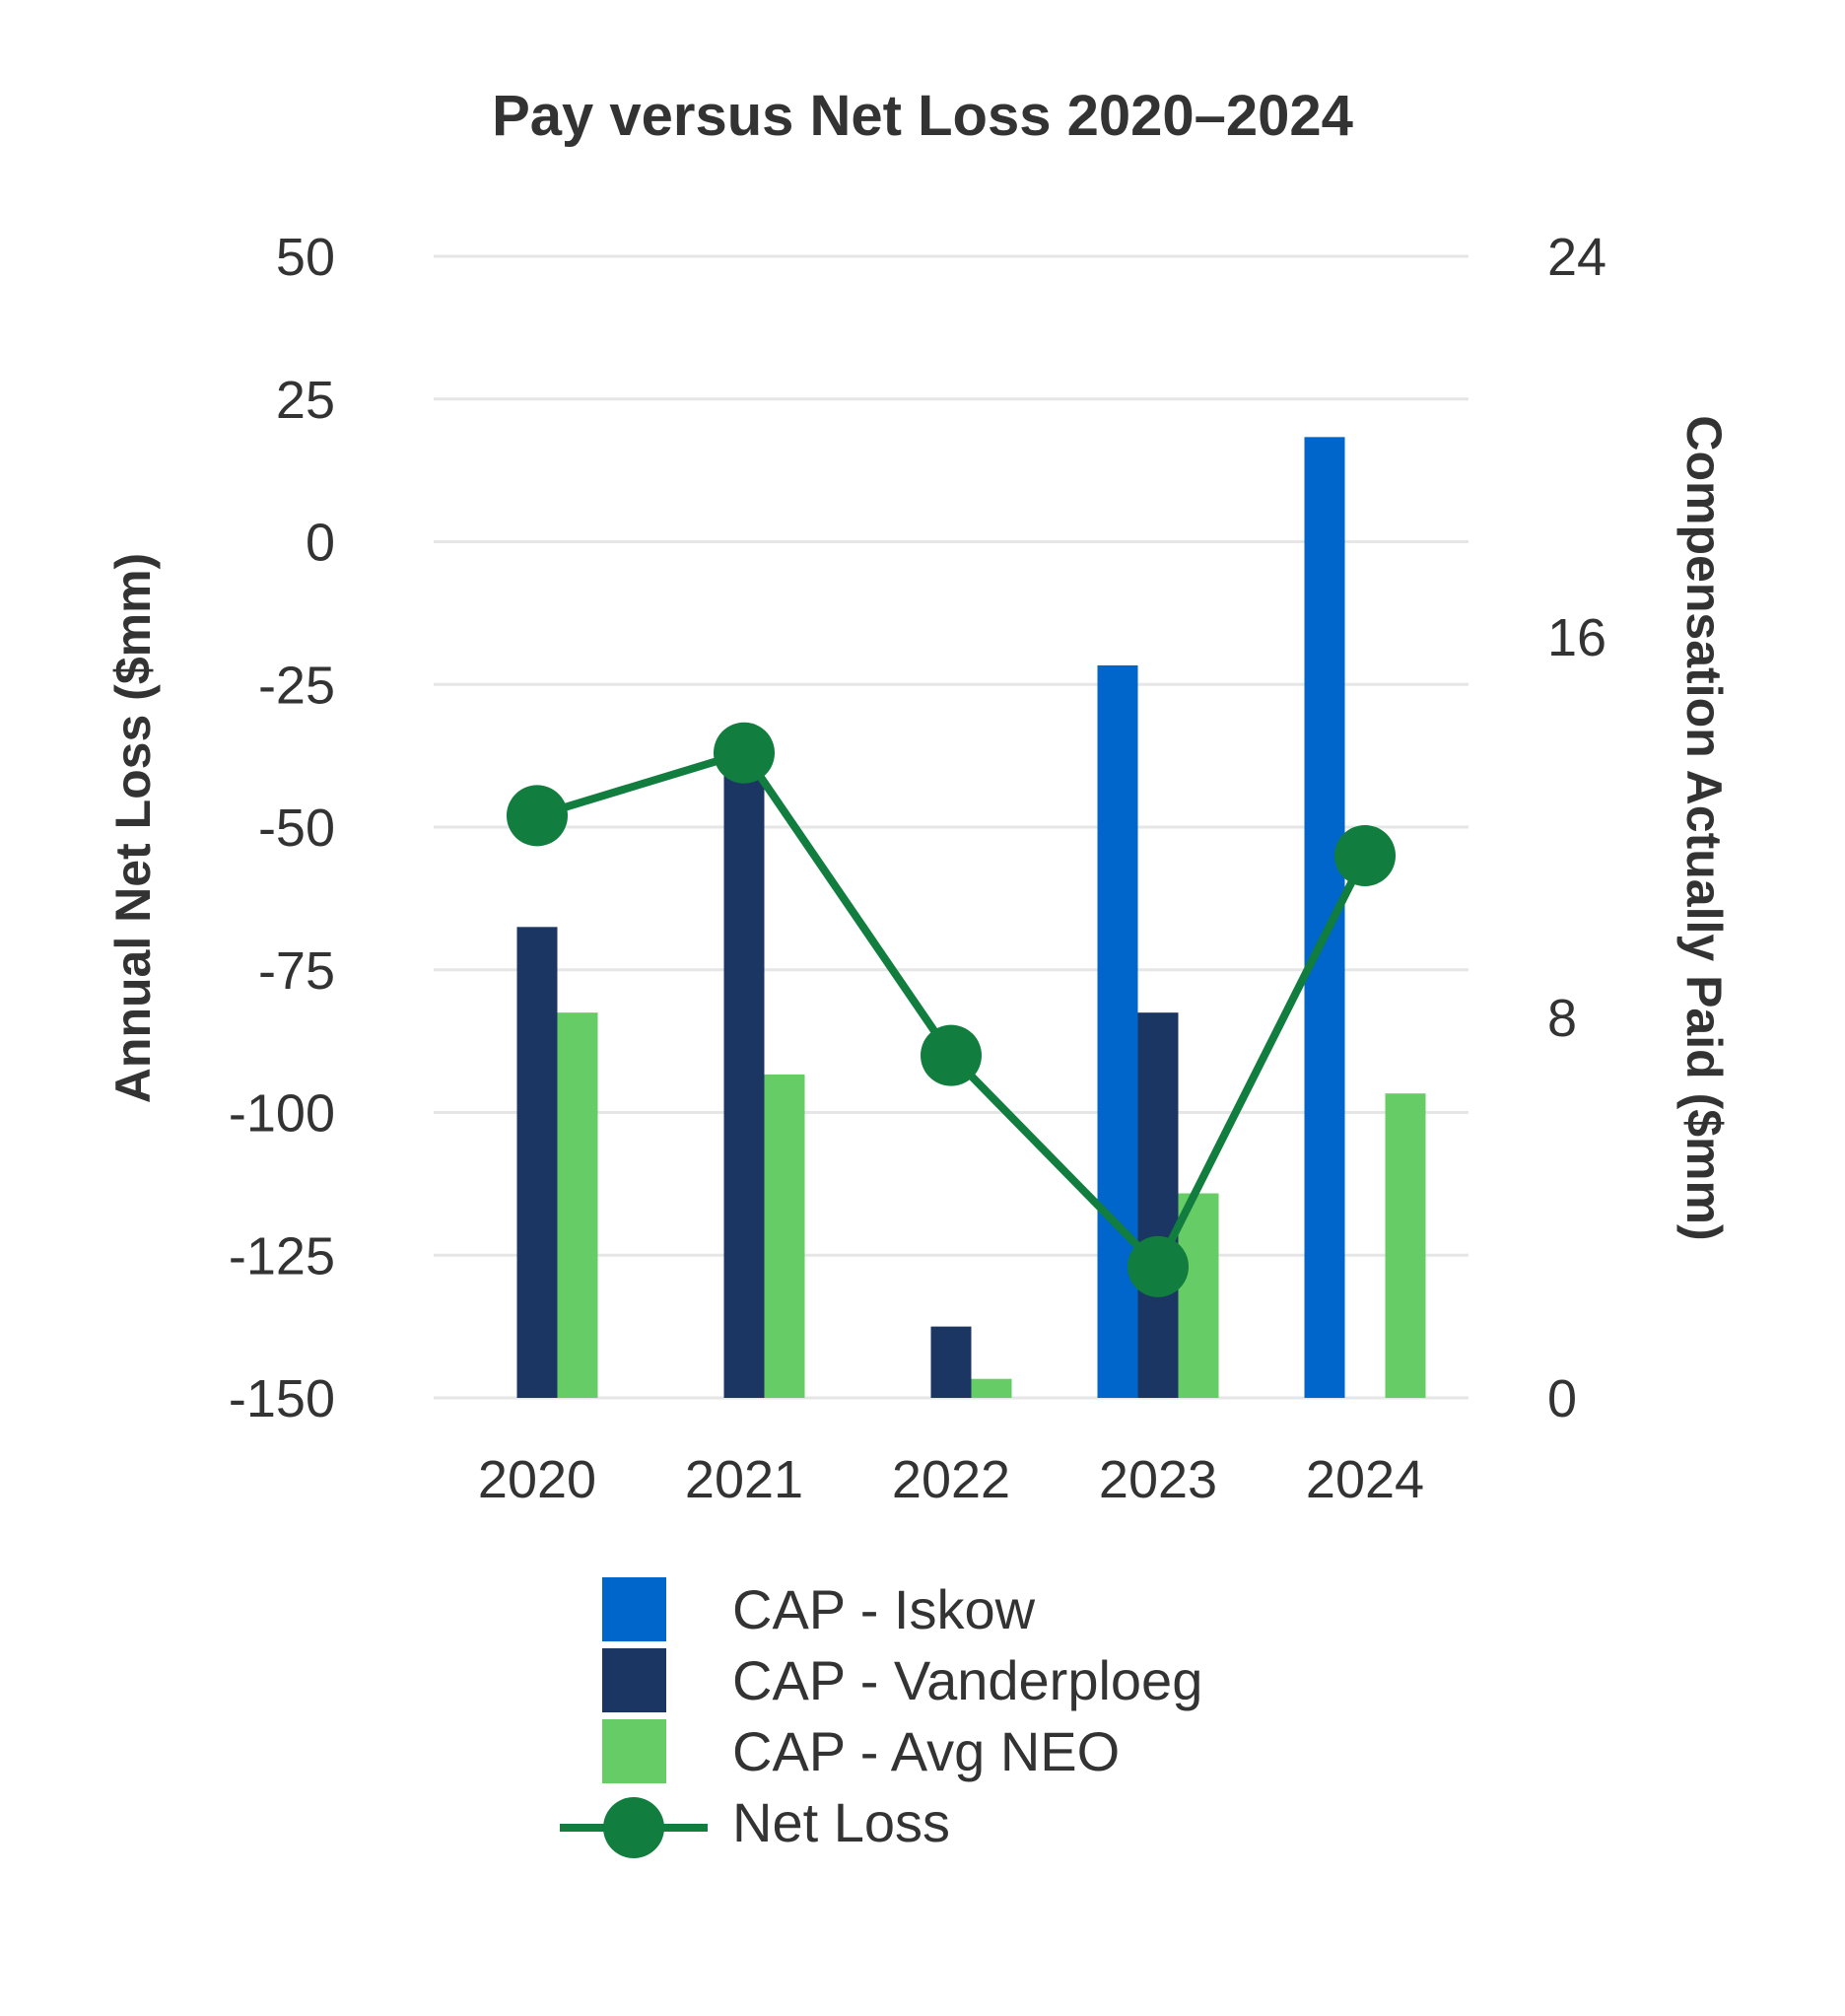 The image size is (1845, 2016). What do you see at coordinates (1576, 258) in the screenshot?
I see `right-tick-label: 24` at bounding box center [1576, 258].